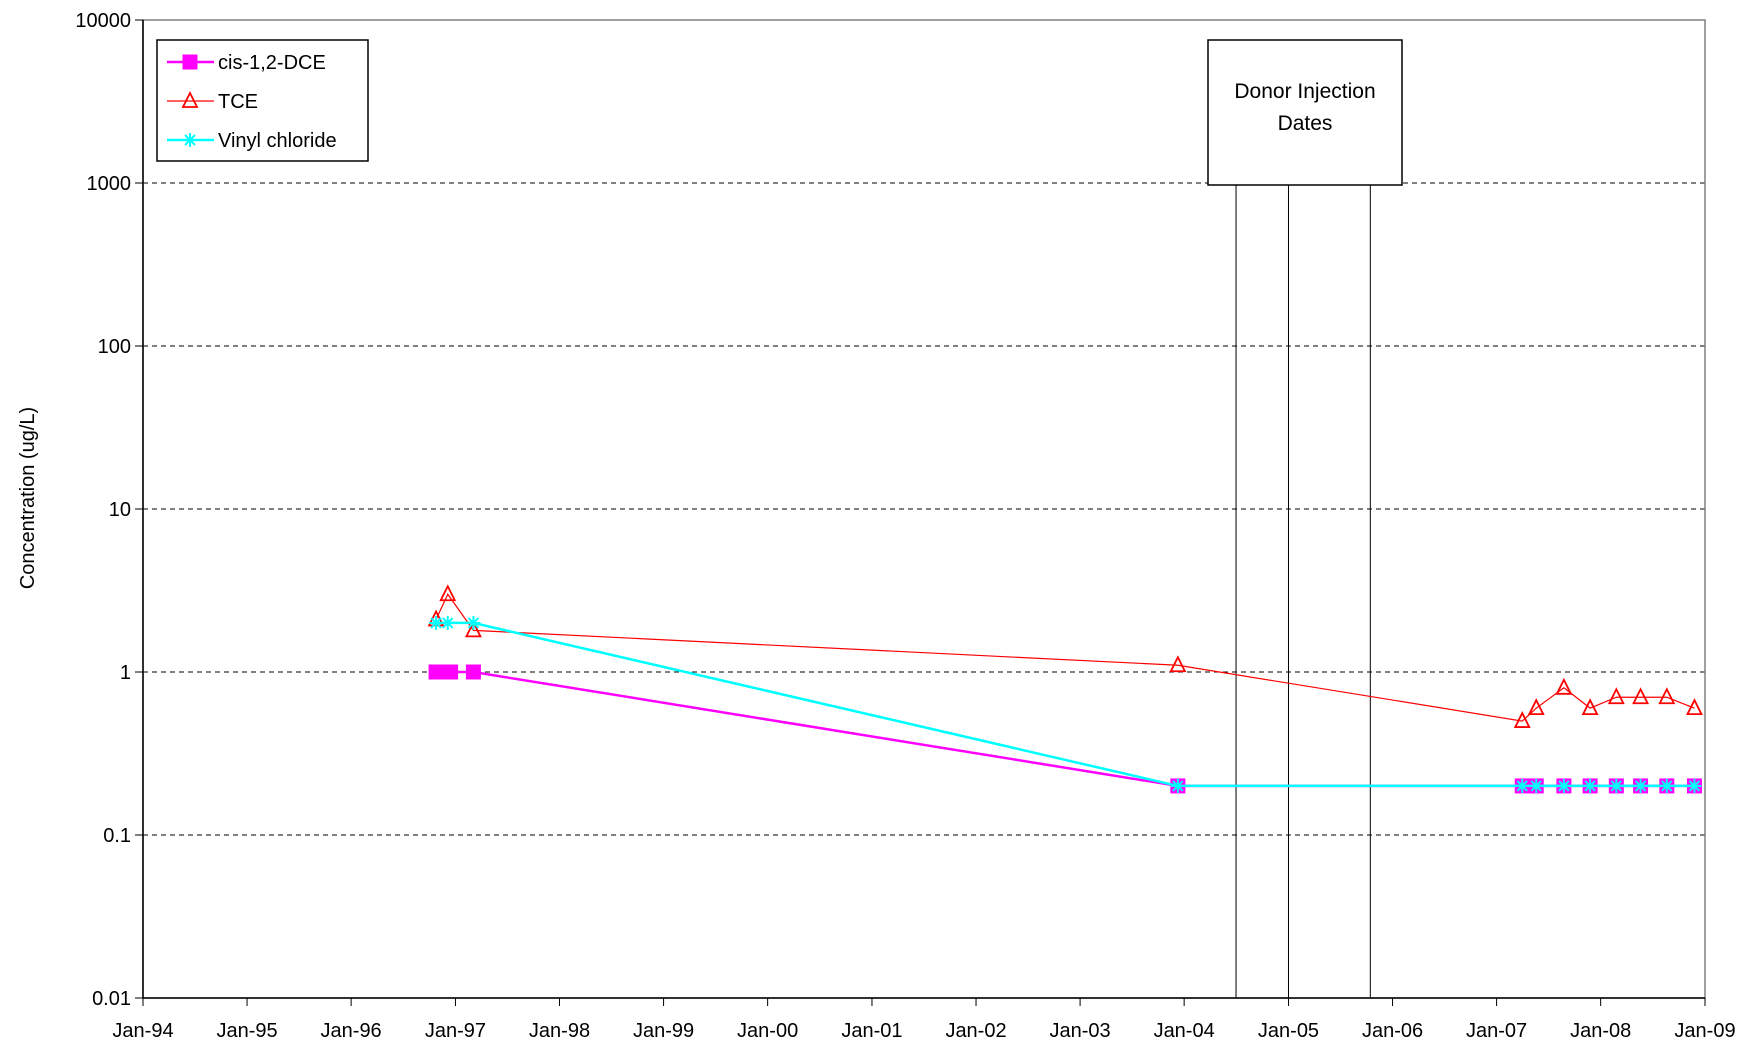 This screenshot has height=1050, width=1755. I want to click on series-line-cis-1-2-dce, so click(1065, 729).